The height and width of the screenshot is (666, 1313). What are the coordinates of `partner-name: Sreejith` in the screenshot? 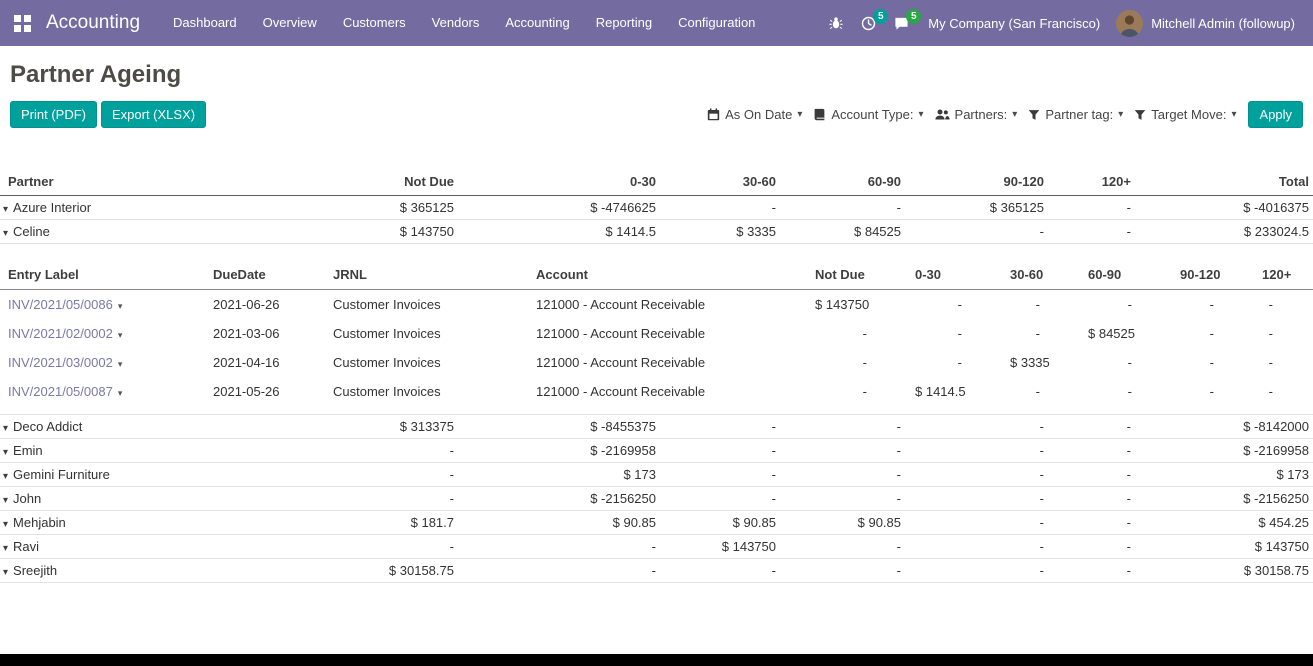 It's located at (35, 570).